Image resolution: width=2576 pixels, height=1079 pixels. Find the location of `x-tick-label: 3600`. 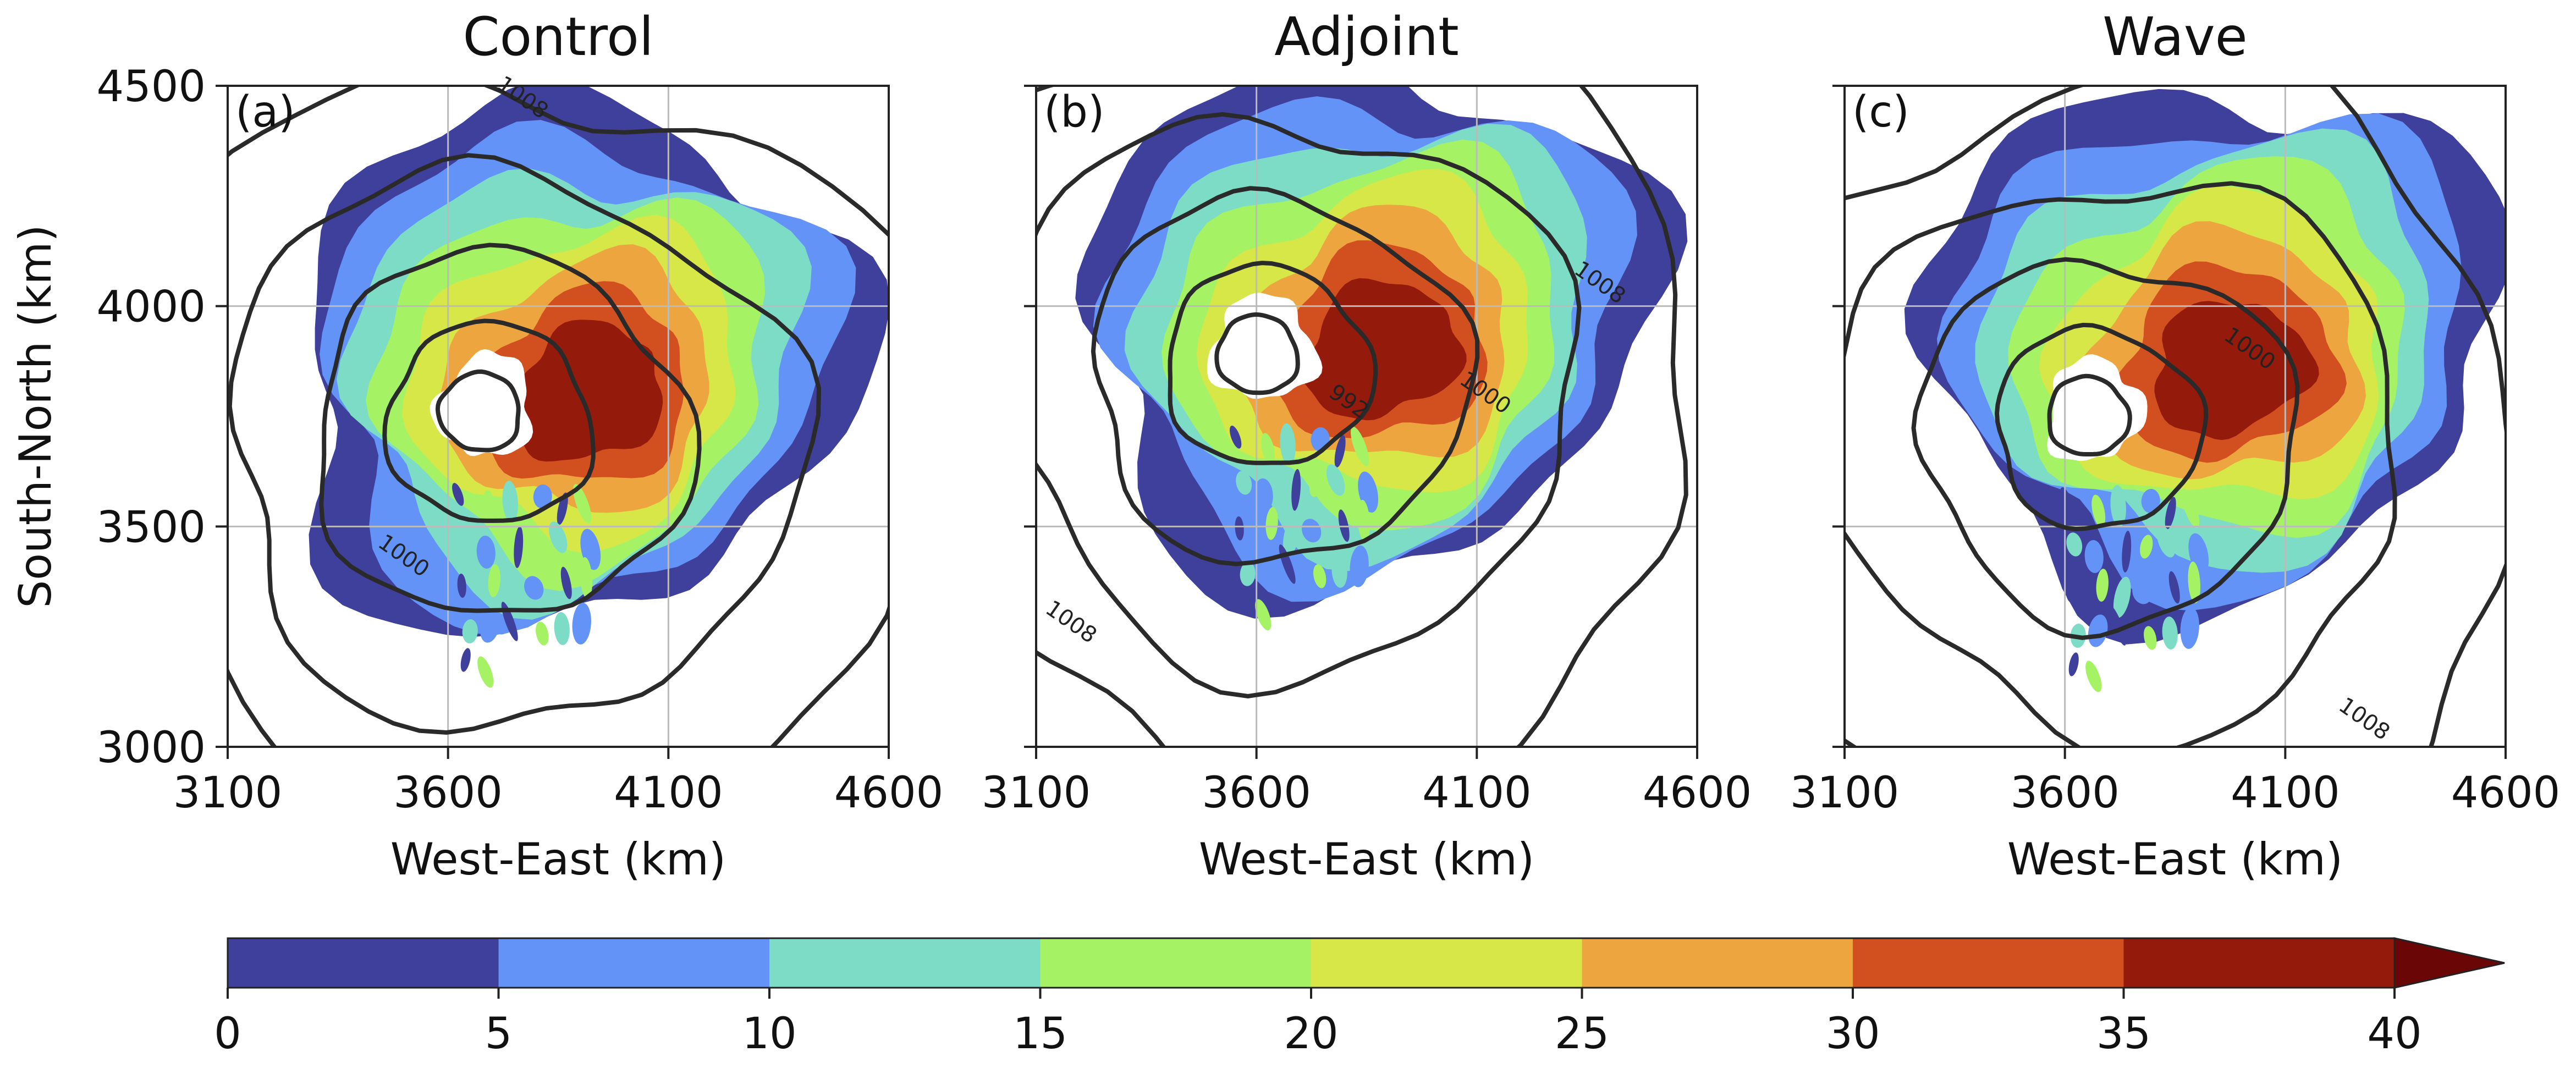

x-tick-label: 3600 is located at coordinates (1256, 793).